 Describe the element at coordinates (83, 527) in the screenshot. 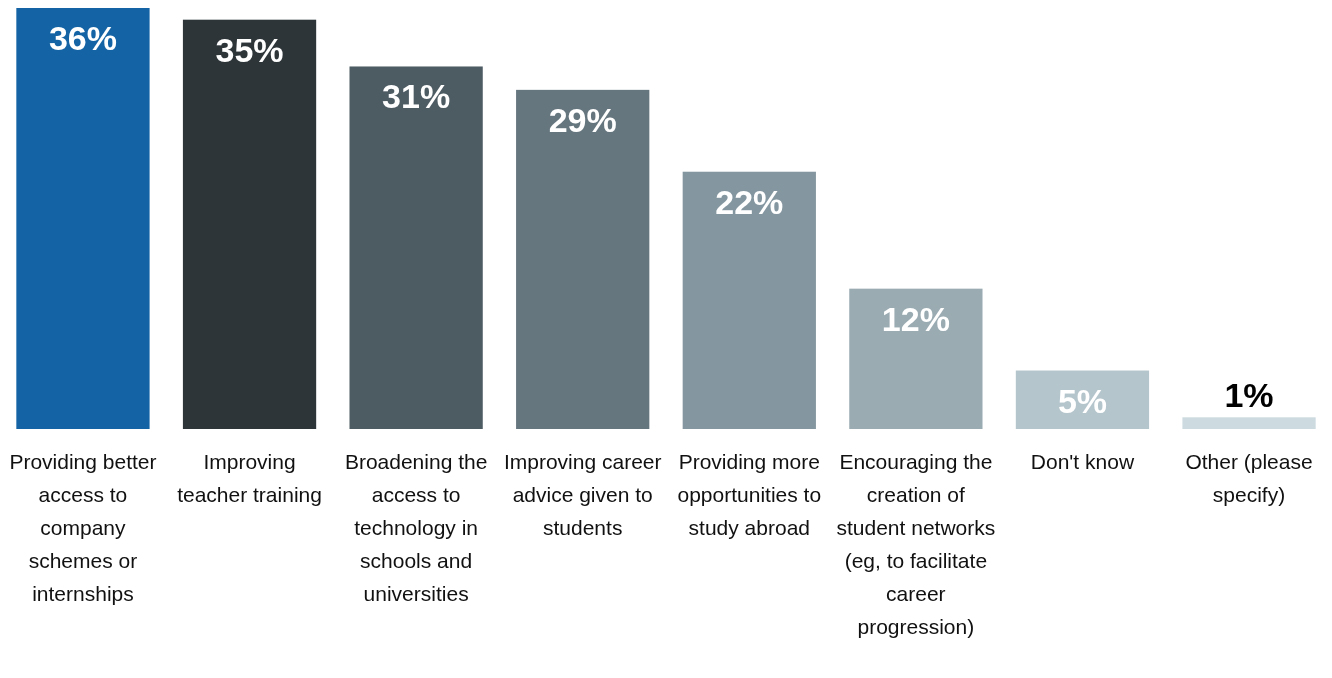

I see `x-tick-label: Providing better access to company schemes or internships` at that location.